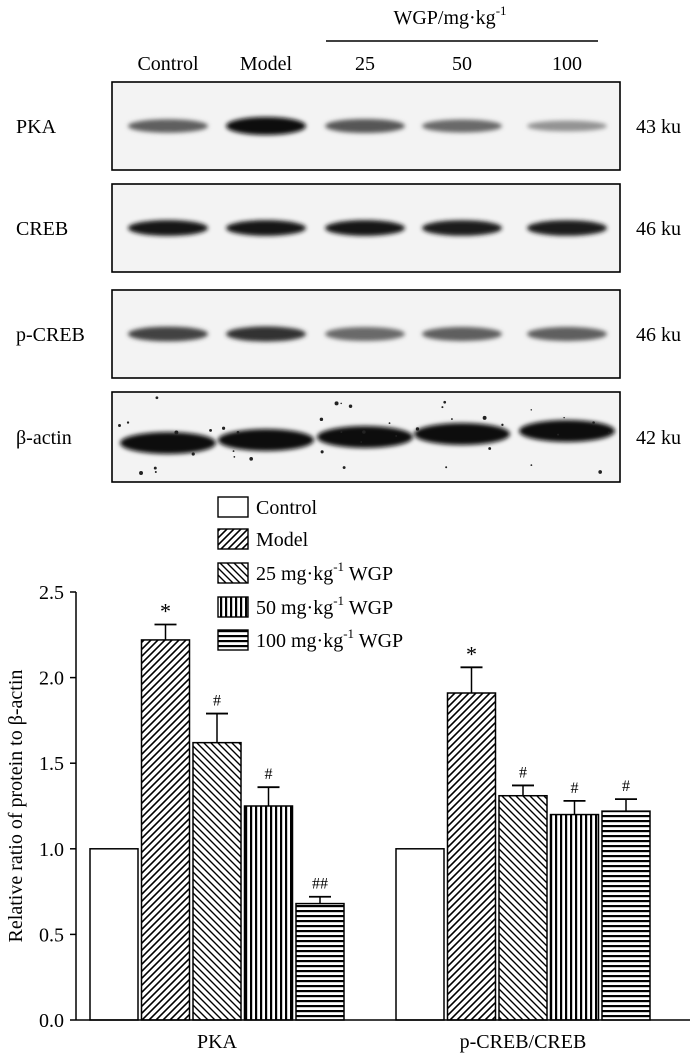 The image size is (700, 1055). Describe the element at coordinates (16, 806) in the screenshot. I see `y-axis-label: Relative ratio of protein to β-actin` at that location.